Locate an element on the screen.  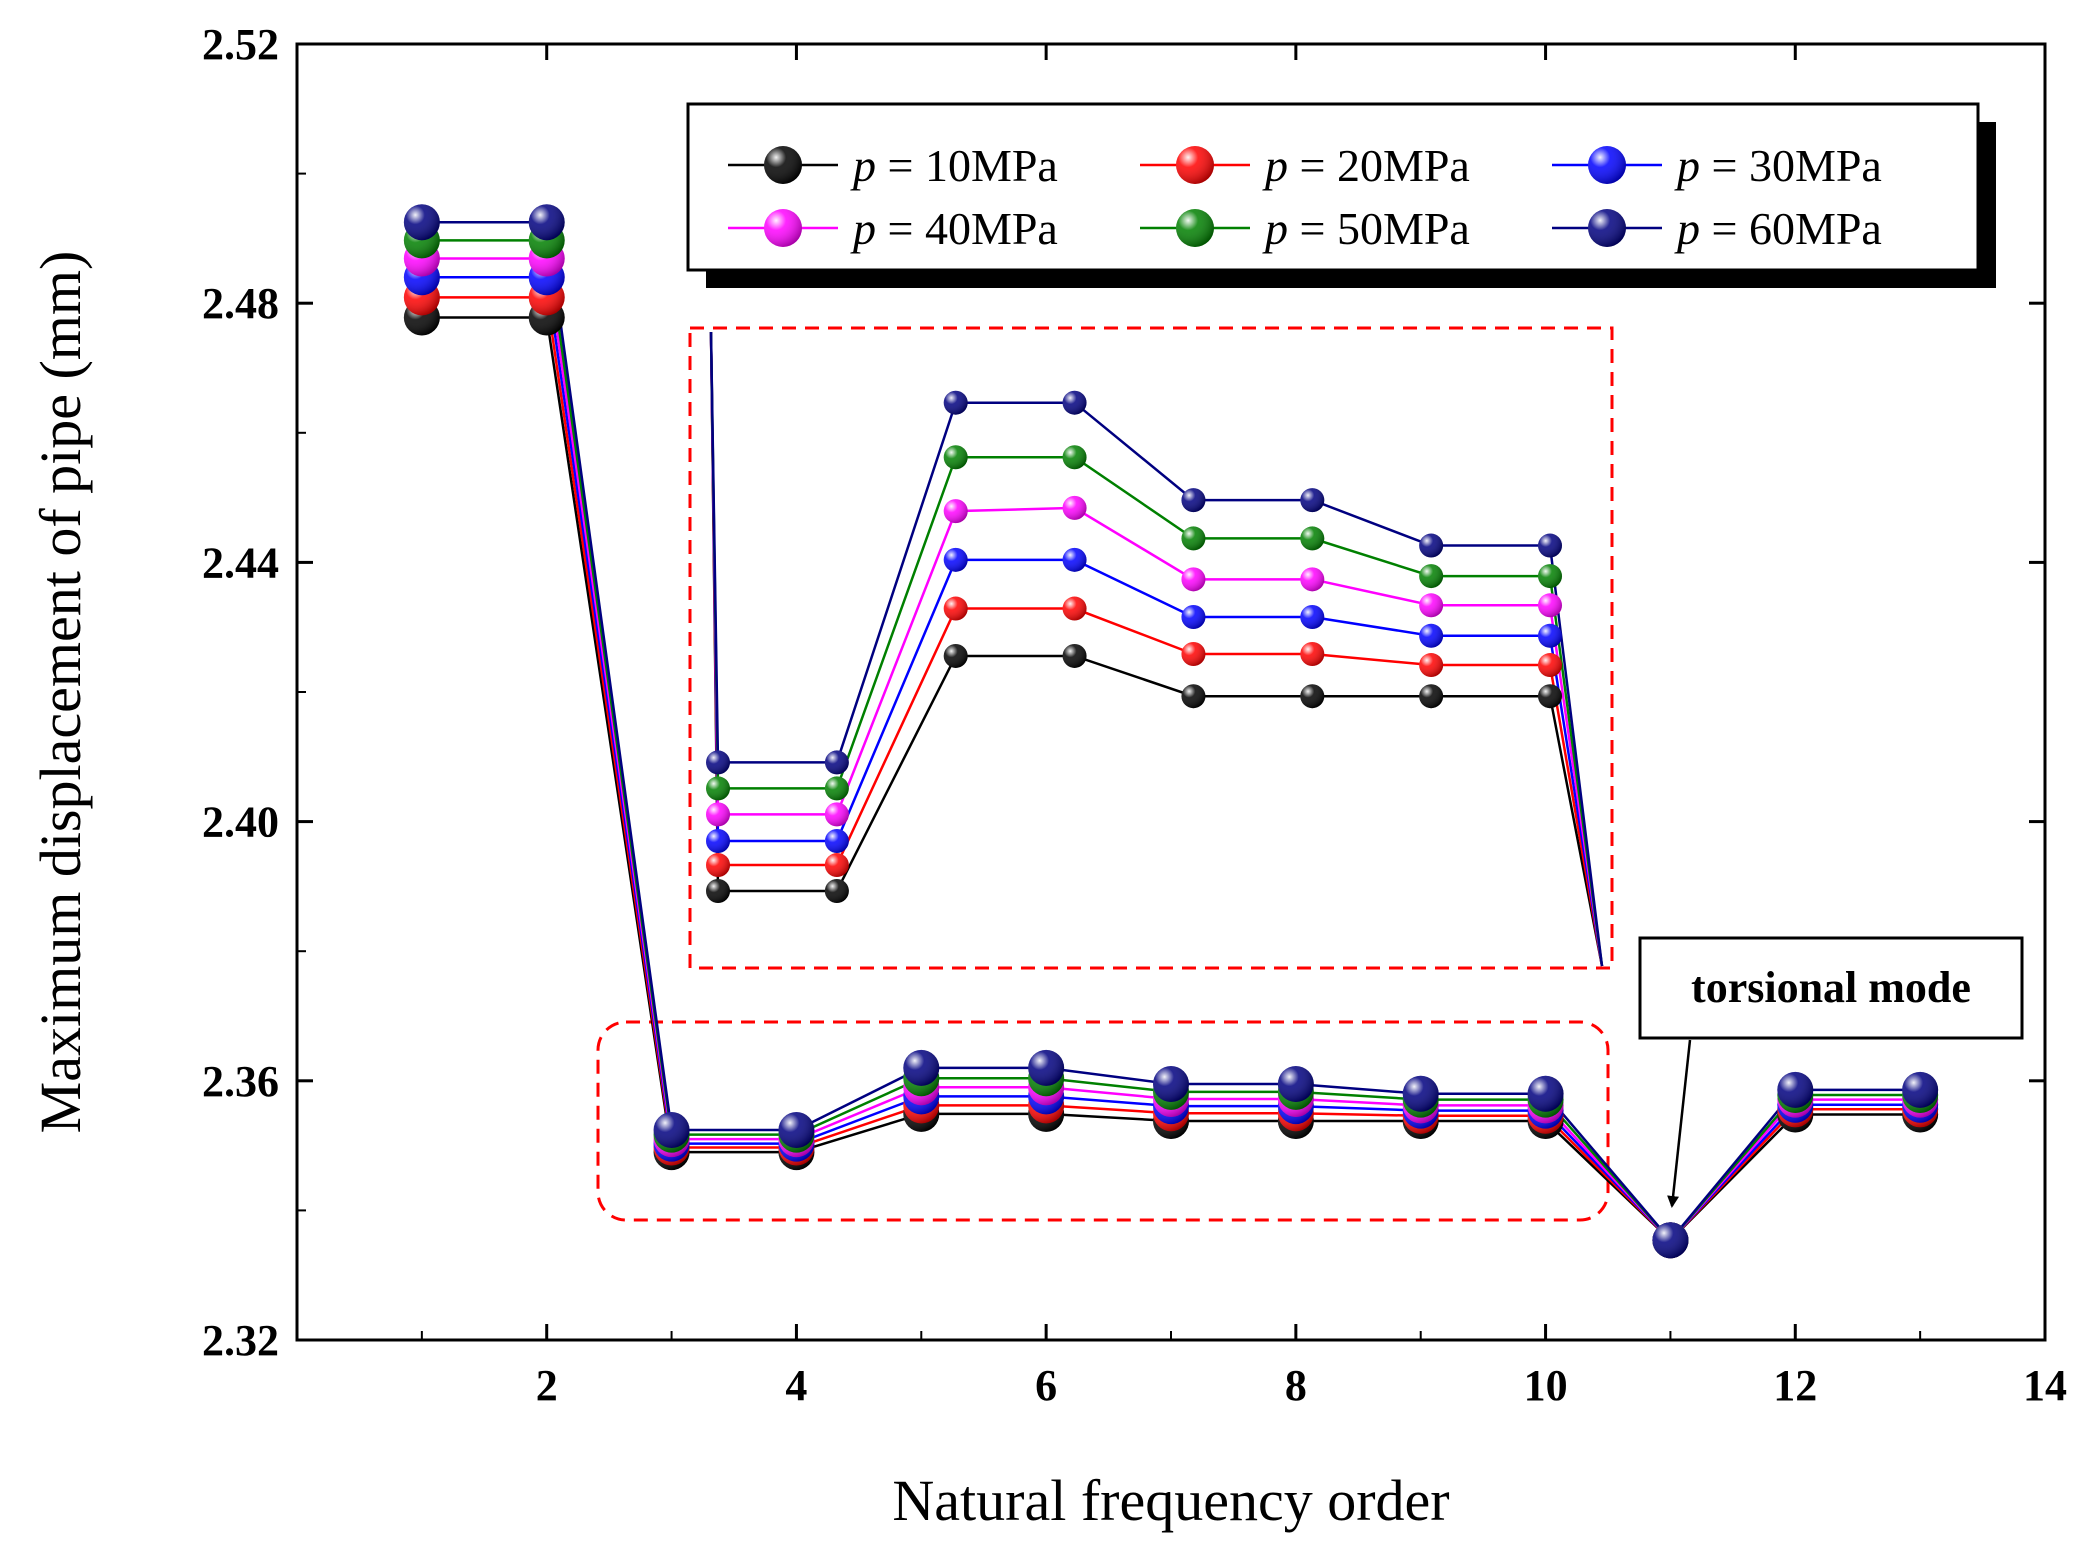
inset-point-s3-4-shine is located at coordinates (1193, 579).